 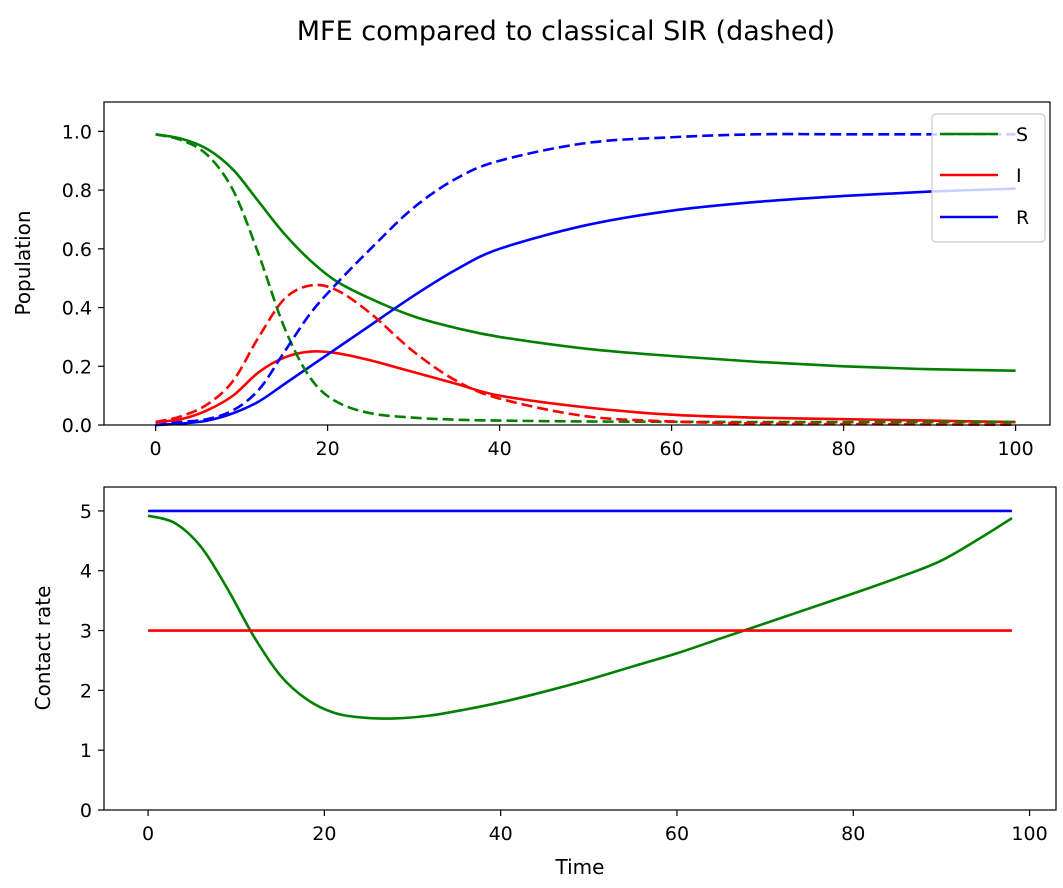 I want to click on contact-rate-ytick-label: 1, so click(x=86, y=751).